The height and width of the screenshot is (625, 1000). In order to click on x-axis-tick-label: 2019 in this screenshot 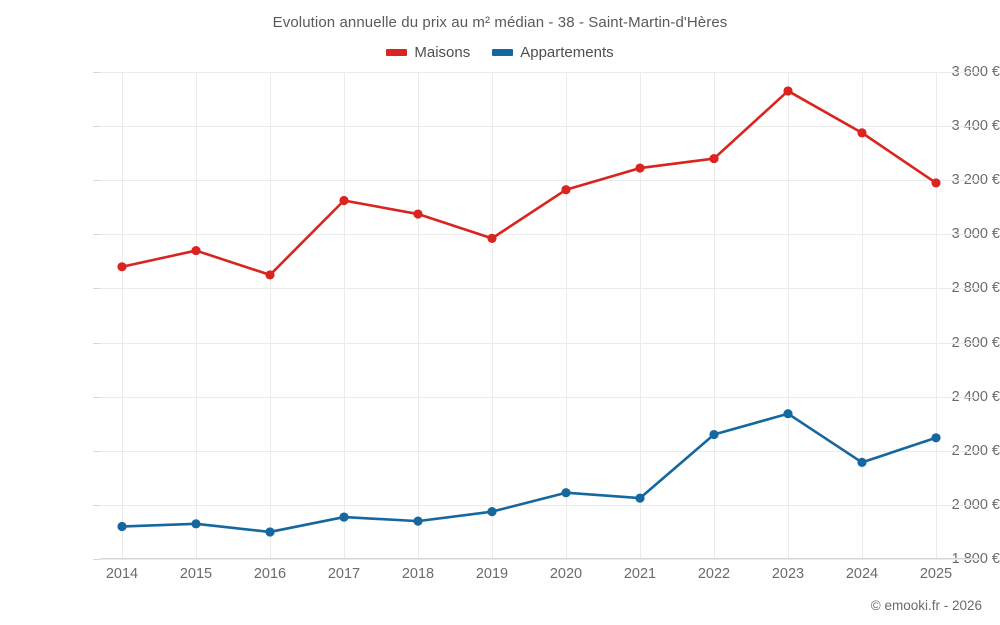, I will do `click(492, 574)`.